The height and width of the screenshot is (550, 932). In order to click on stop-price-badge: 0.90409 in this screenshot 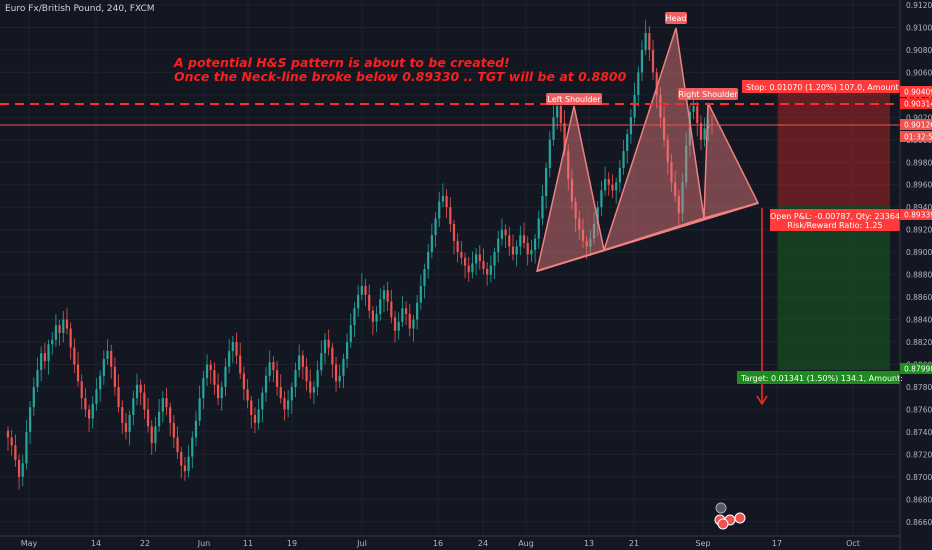, I will do `click(918, 92)`.